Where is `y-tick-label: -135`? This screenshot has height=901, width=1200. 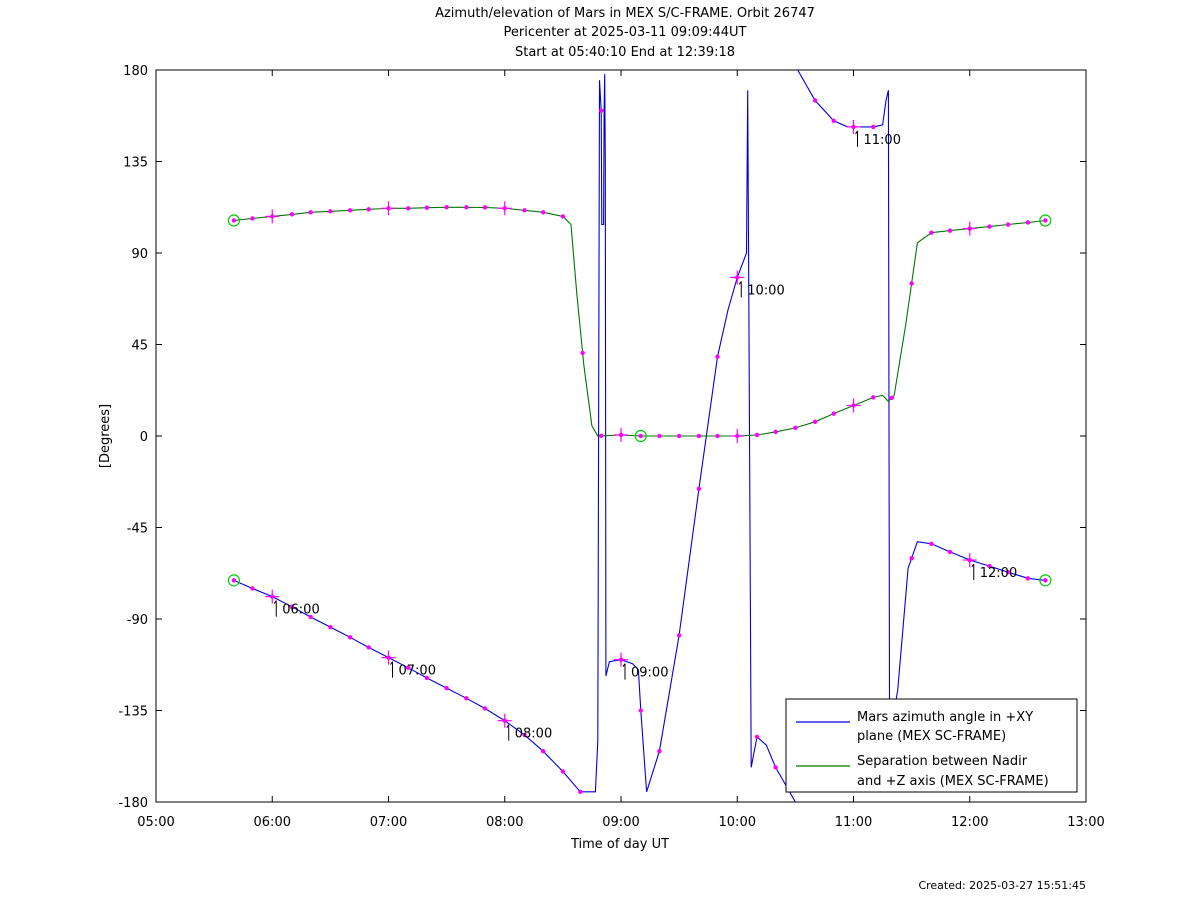 y-tick-label: -135 is located at coordinates (133, 712).